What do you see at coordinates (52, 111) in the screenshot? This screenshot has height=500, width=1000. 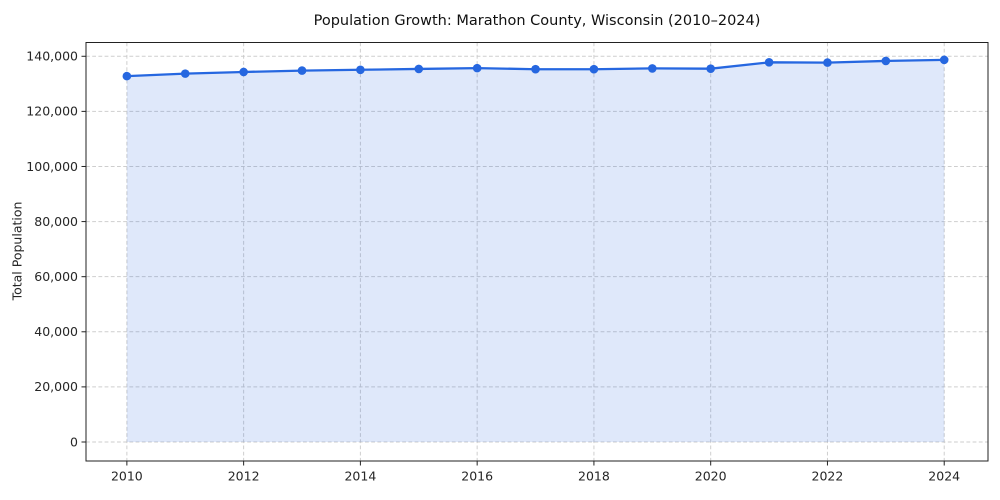 I see `y-tick-label: 120,000` at bounding box center [52, 111].